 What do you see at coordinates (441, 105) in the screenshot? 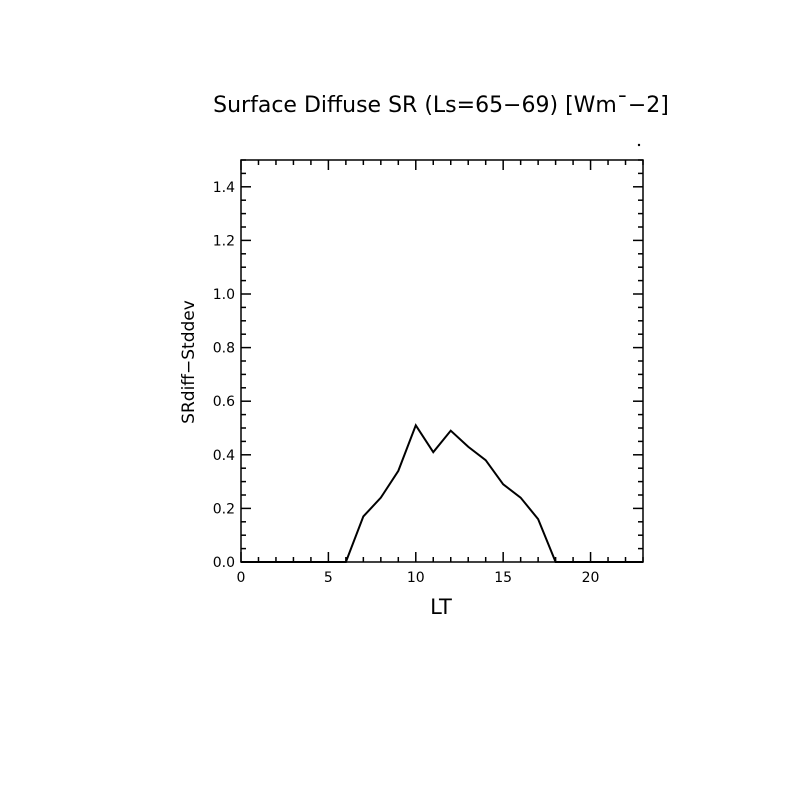
I see `chart-title: Surface Diffuse SR (Ls=65−69) [Wm¯−2]` at bounding box center [441, 105].